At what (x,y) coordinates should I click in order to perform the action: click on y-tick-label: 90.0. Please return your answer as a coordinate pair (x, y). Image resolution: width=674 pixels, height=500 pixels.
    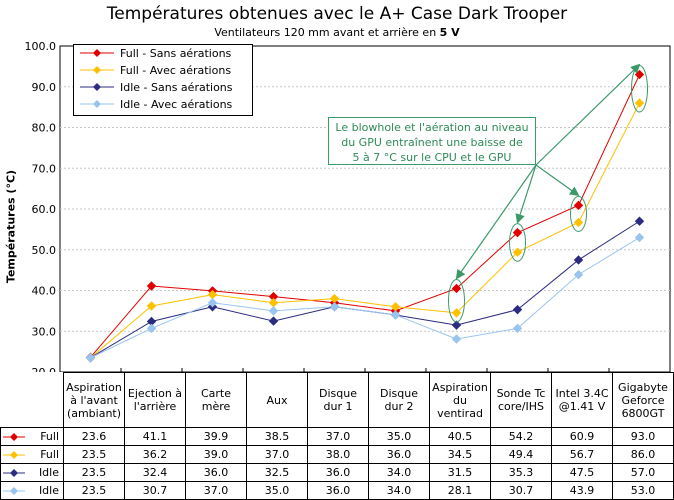
    Looking at the image, I should click on (44, 87).